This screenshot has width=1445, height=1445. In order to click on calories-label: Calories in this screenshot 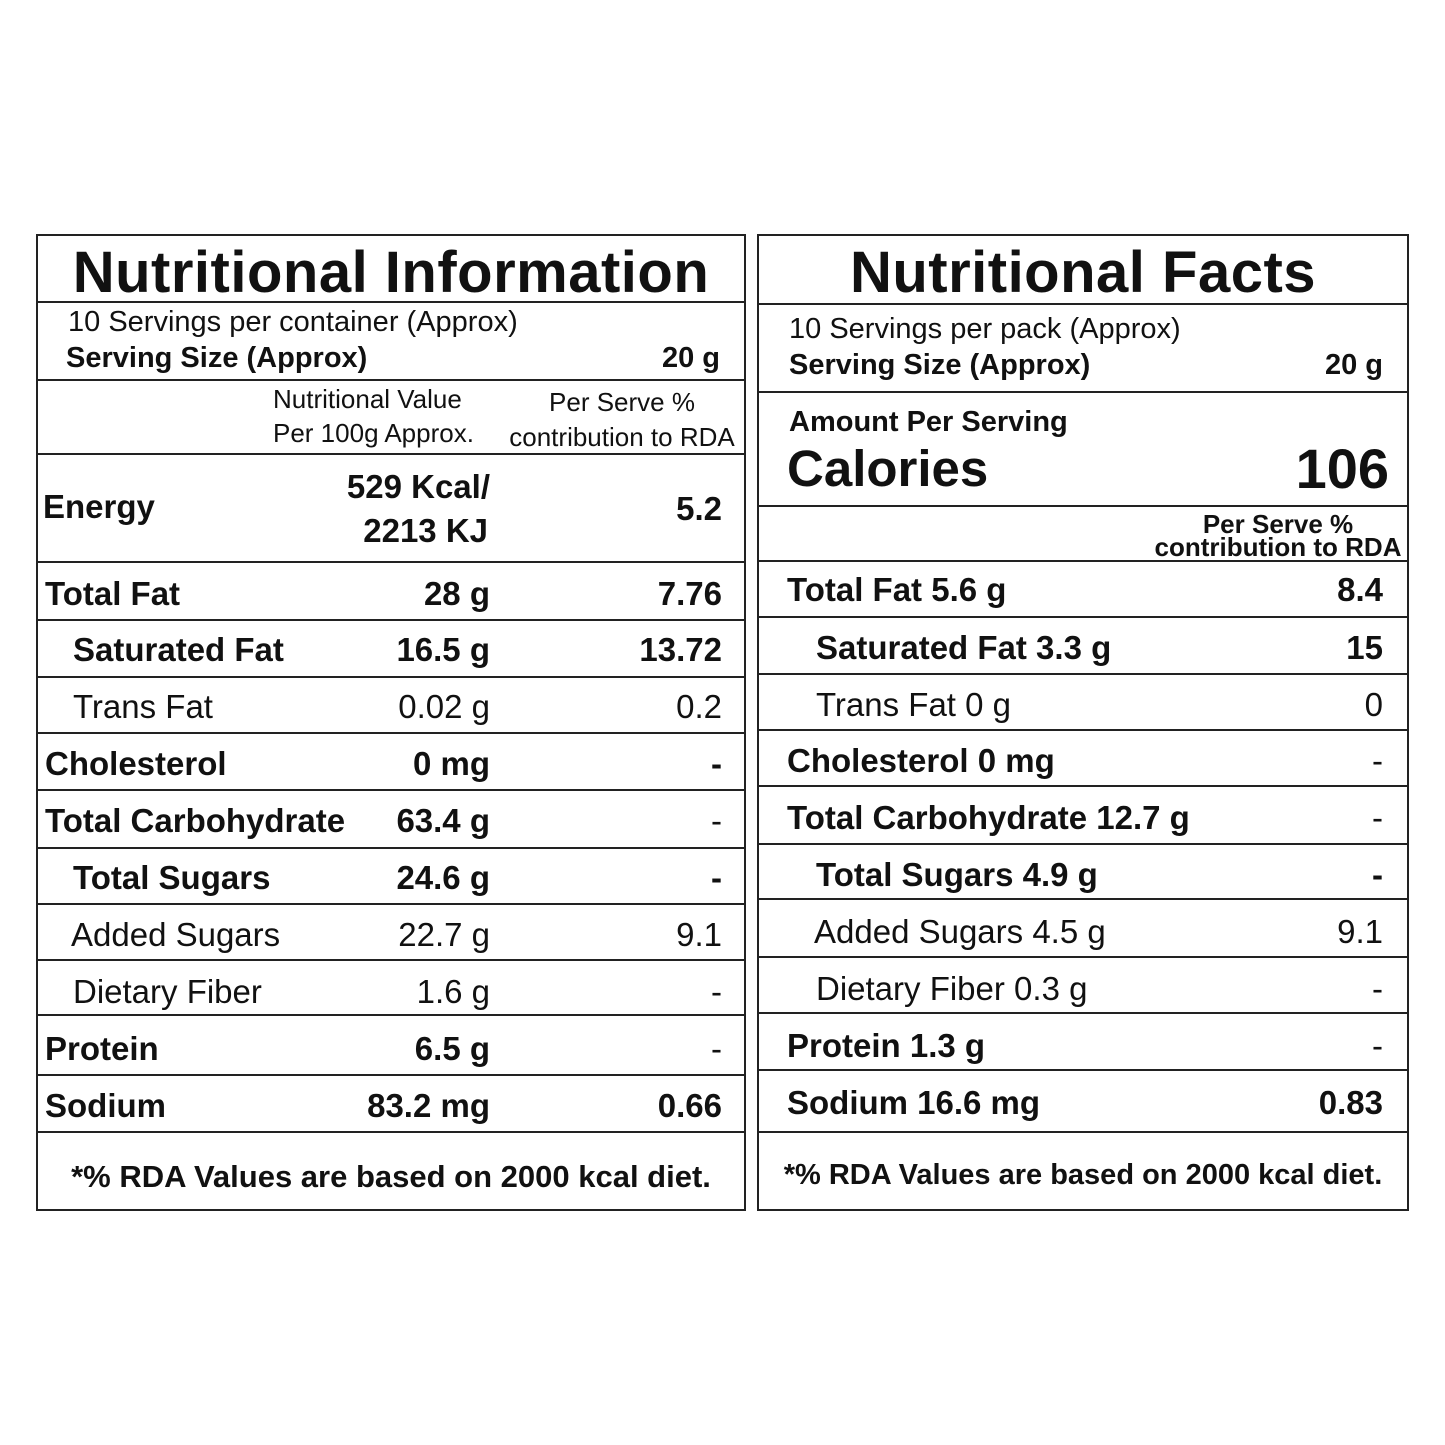, I will do `click(888, 468)`.